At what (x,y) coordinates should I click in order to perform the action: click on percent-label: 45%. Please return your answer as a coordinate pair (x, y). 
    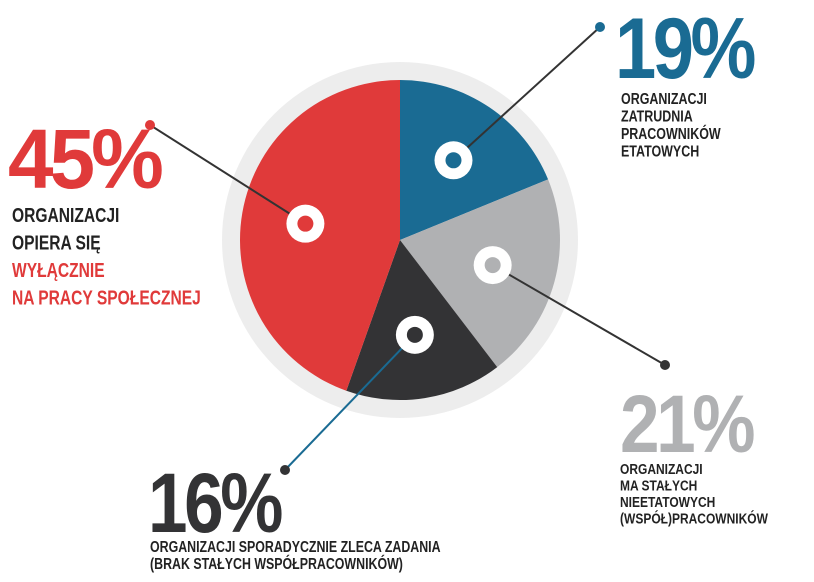
    Looking at the image, I should click on (85, 159).